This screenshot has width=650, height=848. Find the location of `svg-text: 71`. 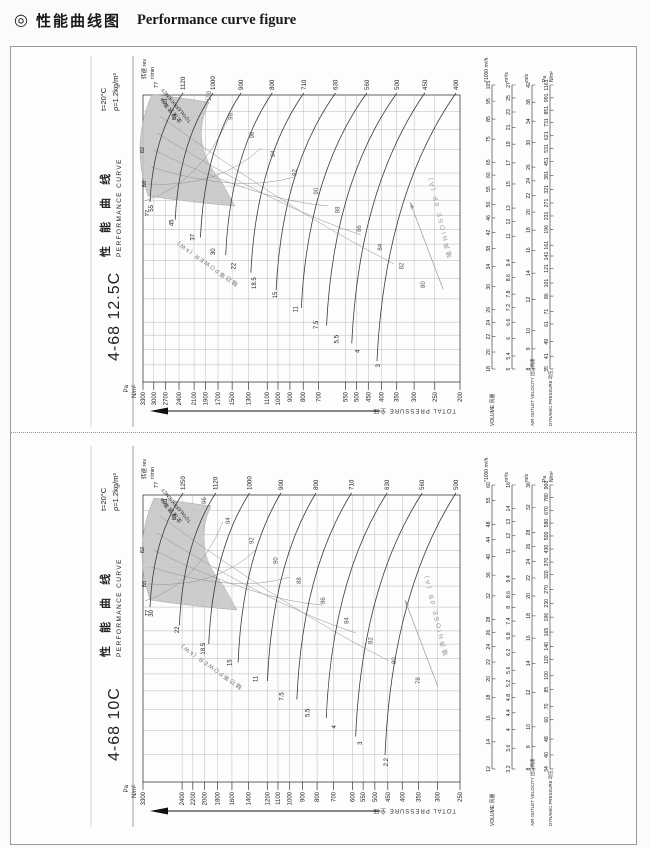

svg-text: 71 is located at coordinates (547, 312).